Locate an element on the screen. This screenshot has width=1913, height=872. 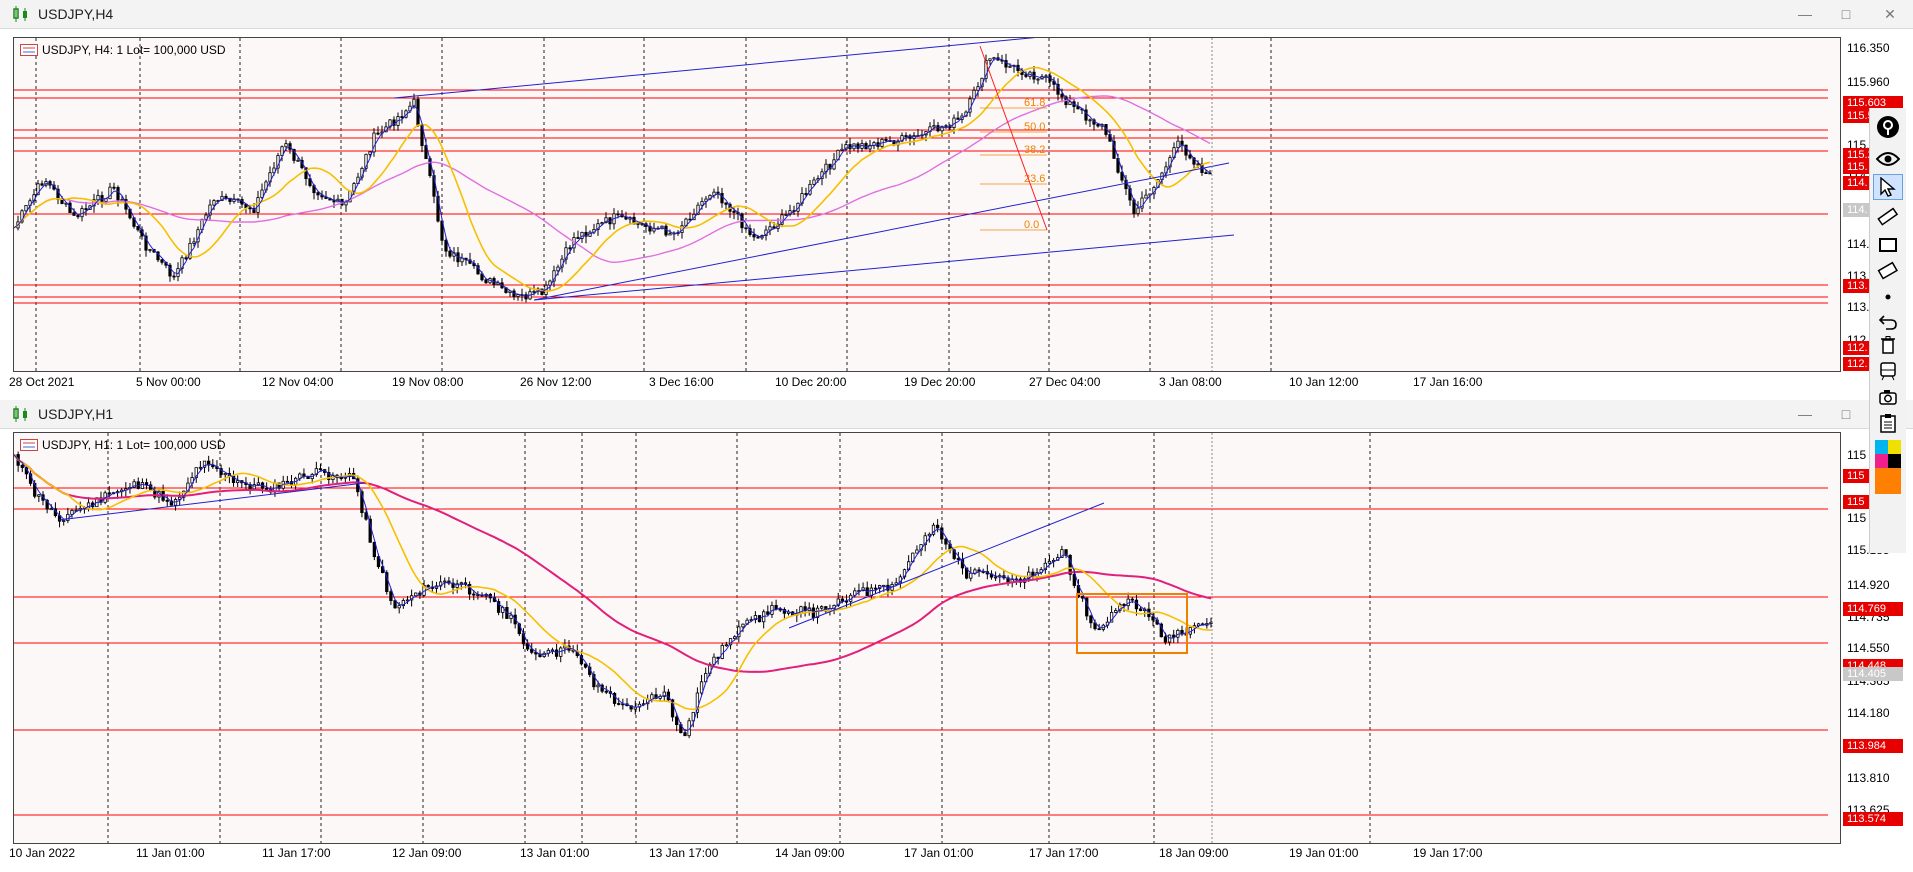
time-tick-label: 17 Jan 16:00 is located at coordinates (1448, 382).